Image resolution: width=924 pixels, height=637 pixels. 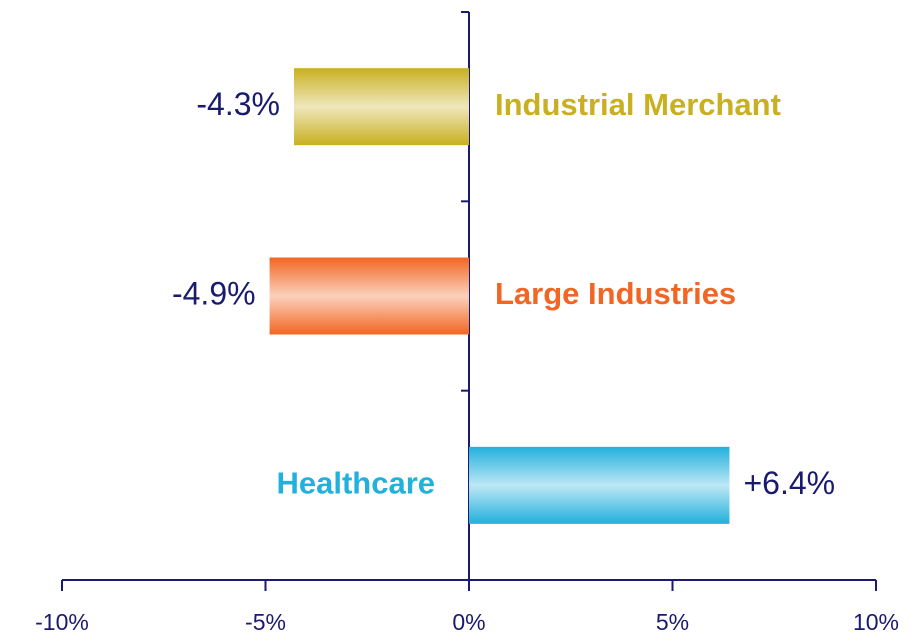 I want to click on x-tick-label: 0%, so click(x=468, y=622).